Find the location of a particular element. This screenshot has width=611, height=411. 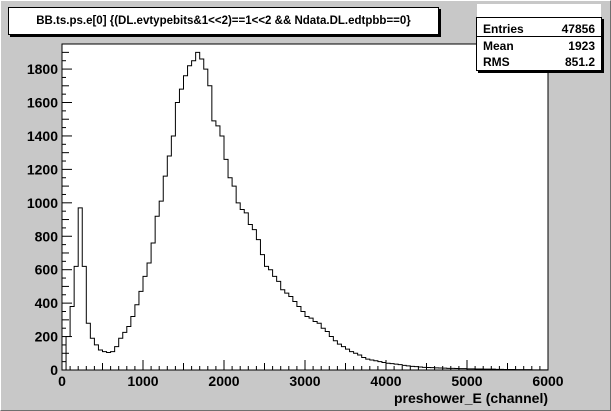

stats-box: Entries 47856 Mean 1923 RMS 851.2 is located at coordinates (539, 37).